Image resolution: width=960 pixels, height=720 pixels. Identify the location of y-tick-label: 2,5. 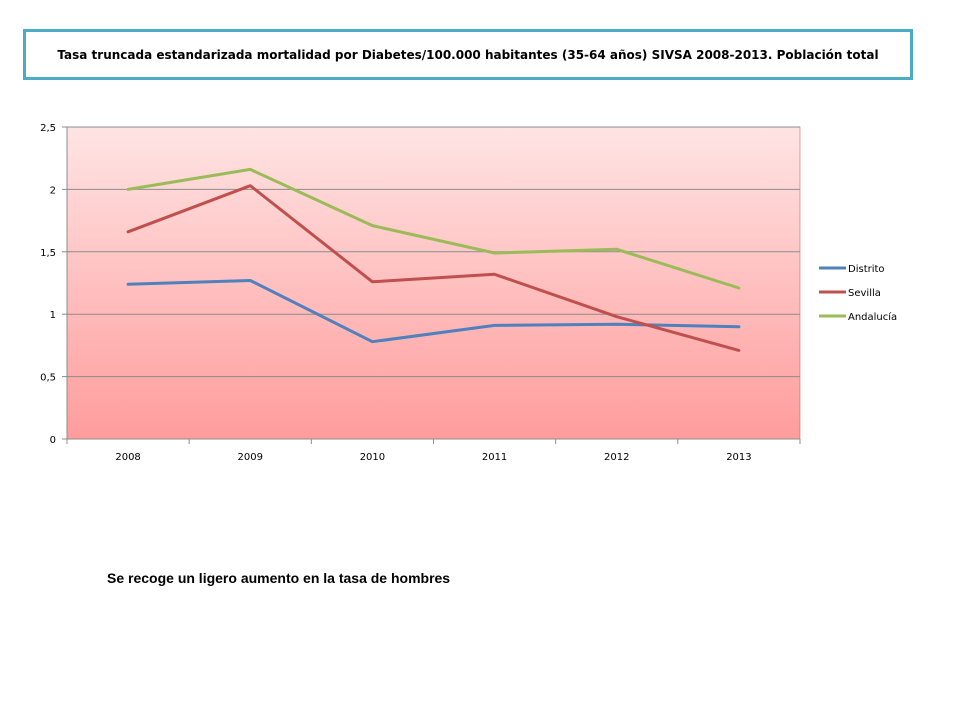
(48, 128).